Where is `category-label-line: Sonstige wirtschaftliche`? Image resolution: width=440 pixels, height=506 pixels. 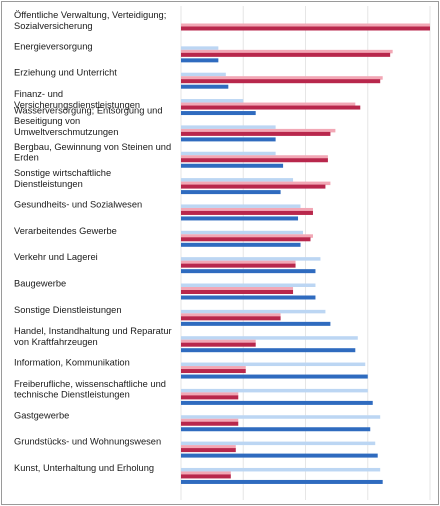 category-label-line: Sonstige wirtschaftliche is located at coordinates (62, 173).